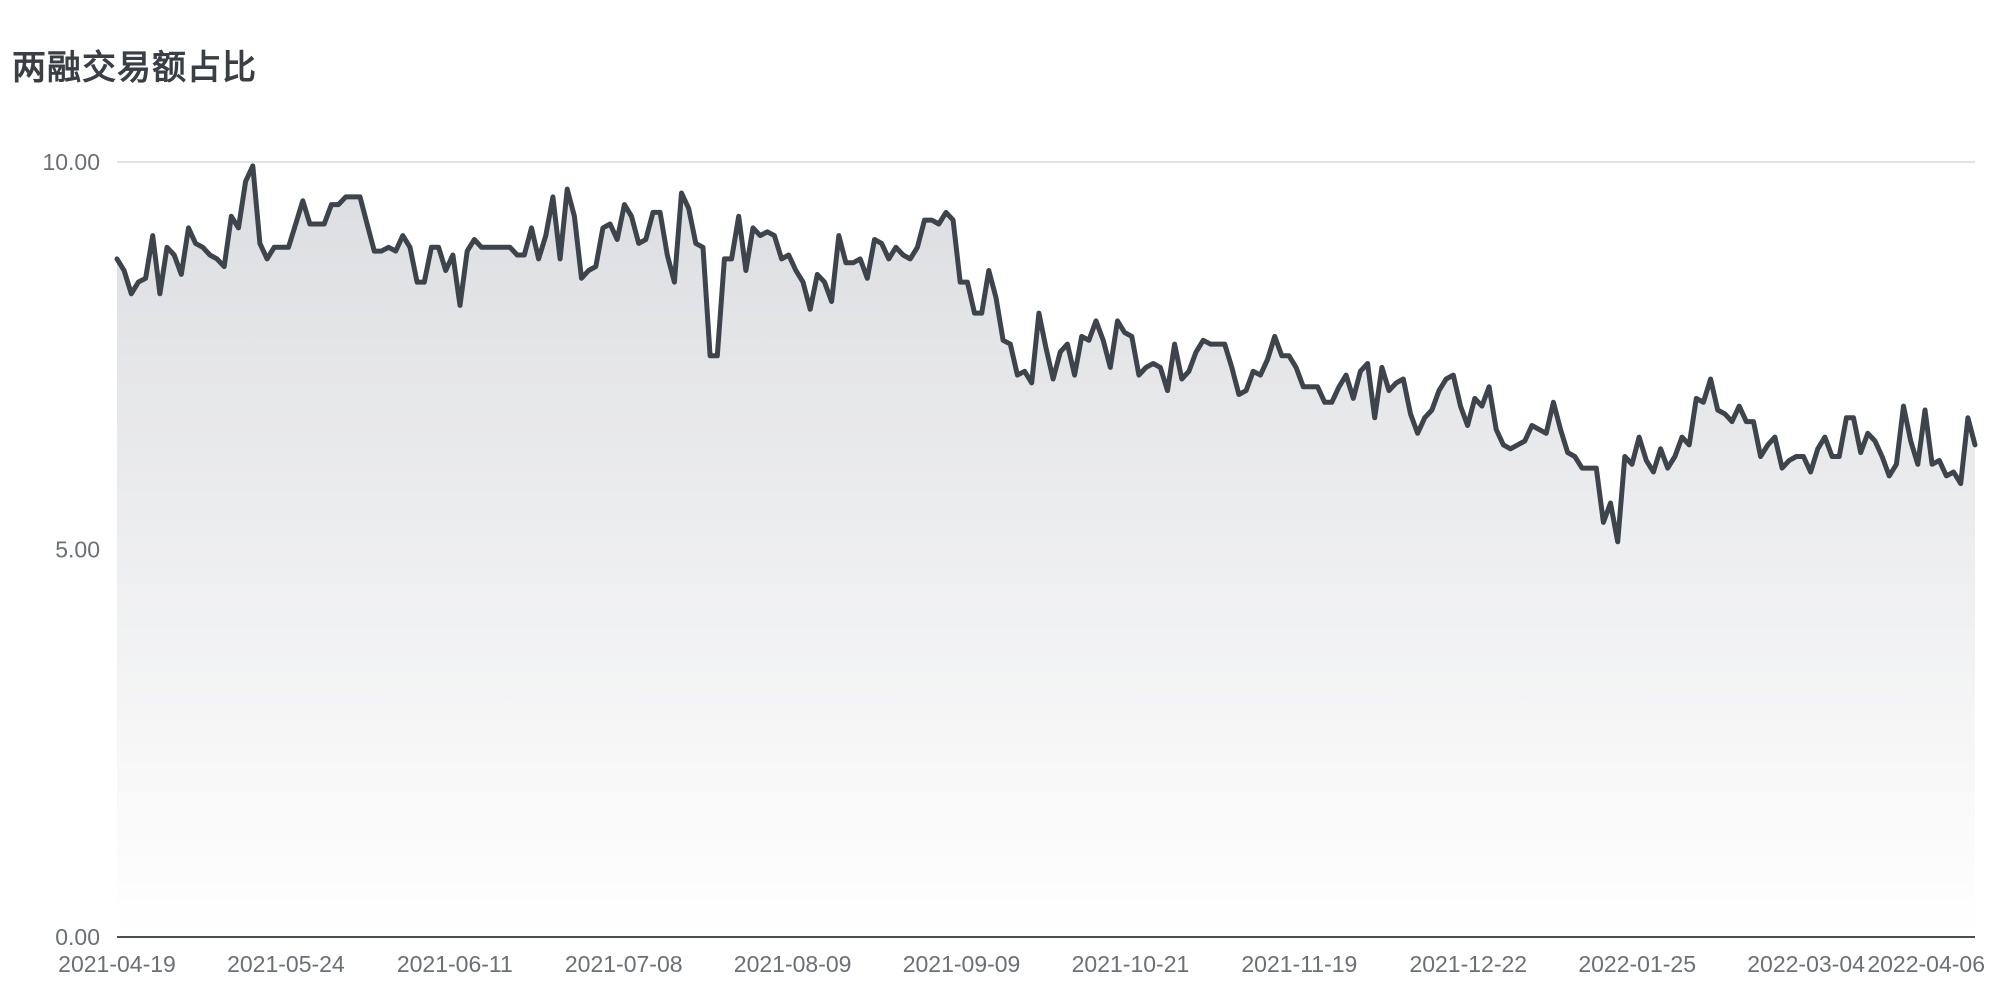 The height and width of the screenshot is (1000, 2000). I want to click on y-tick-label: 5.00, so click(77, 550).